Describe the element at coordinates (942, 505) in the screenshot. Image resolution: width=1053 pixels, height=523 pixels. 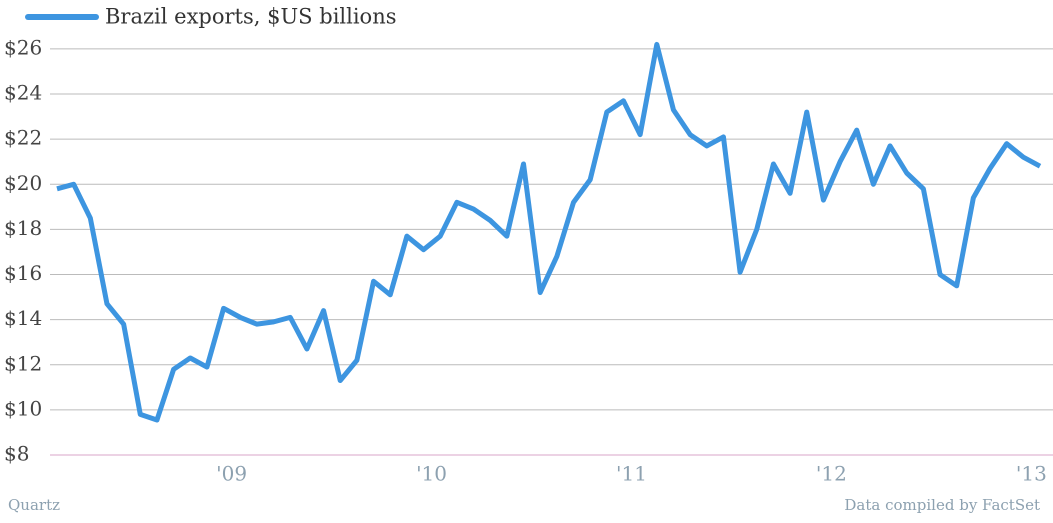
I see `source-right: Data compiled by FactSet` at that location.